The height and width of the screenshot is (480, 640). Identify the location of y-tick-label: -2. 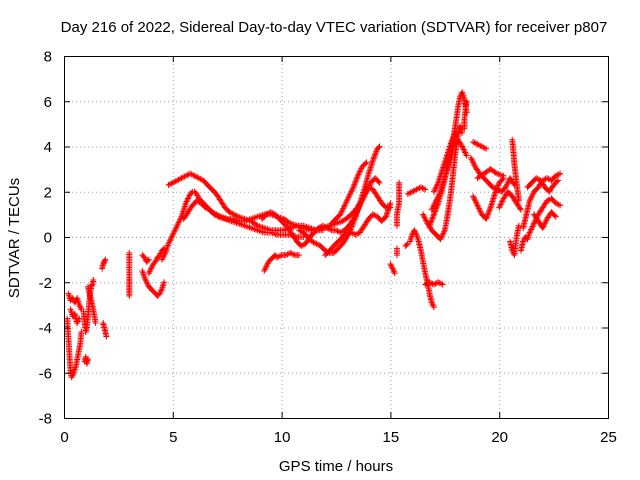
(45, 283).